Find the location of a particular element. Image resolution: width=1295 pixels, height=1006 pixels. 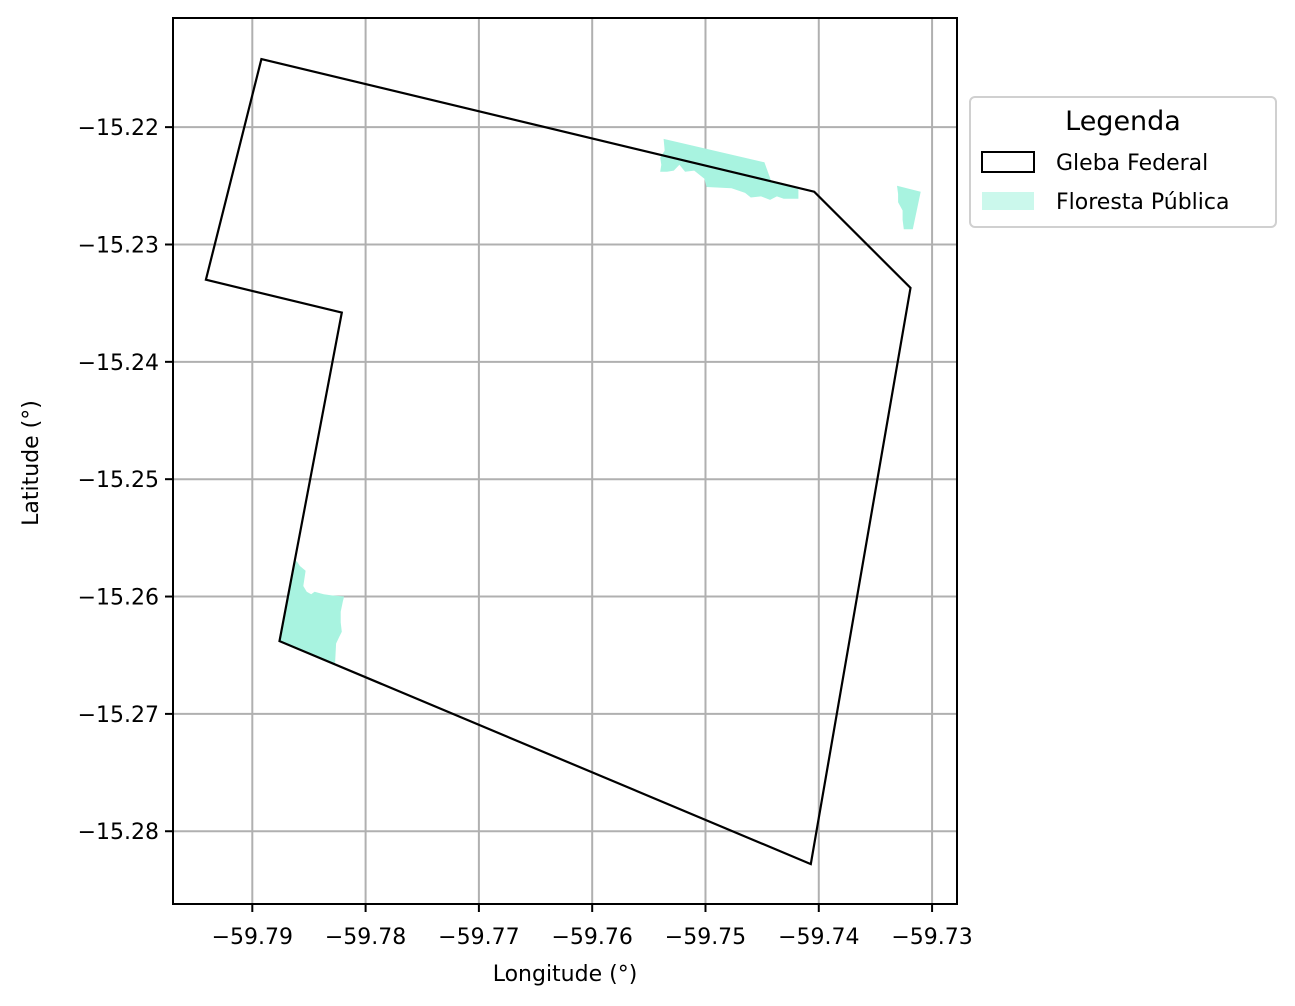

y-tick-label: −15.24 is located at coordinates (118, 363).